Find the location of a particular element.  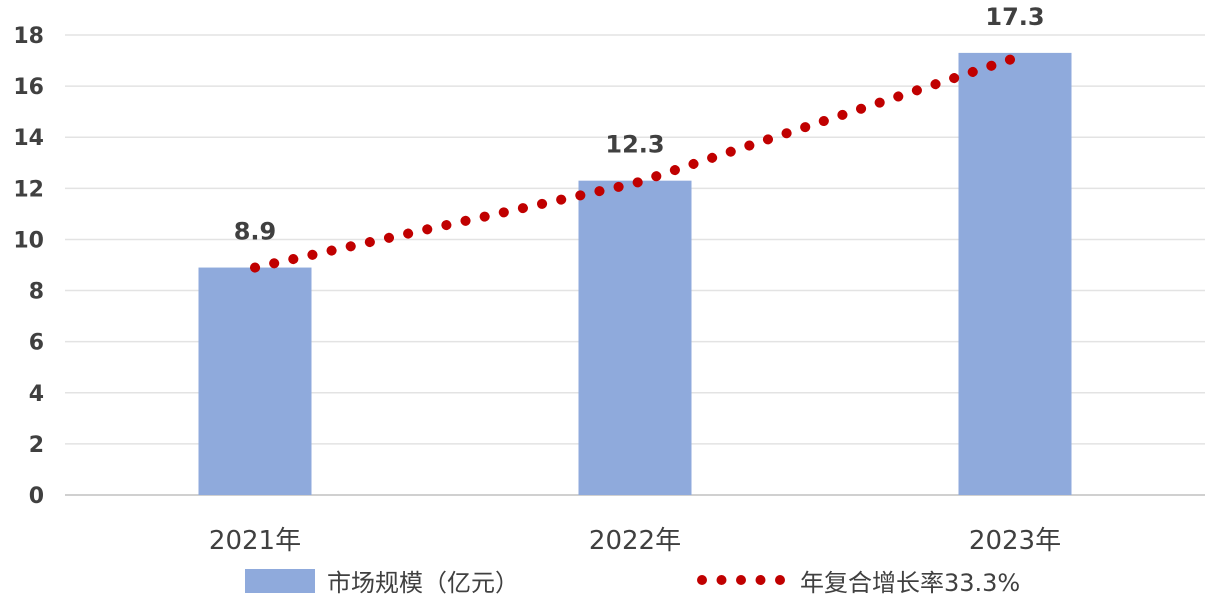

data-label: 8.9 is located at coordinates (255, 232).